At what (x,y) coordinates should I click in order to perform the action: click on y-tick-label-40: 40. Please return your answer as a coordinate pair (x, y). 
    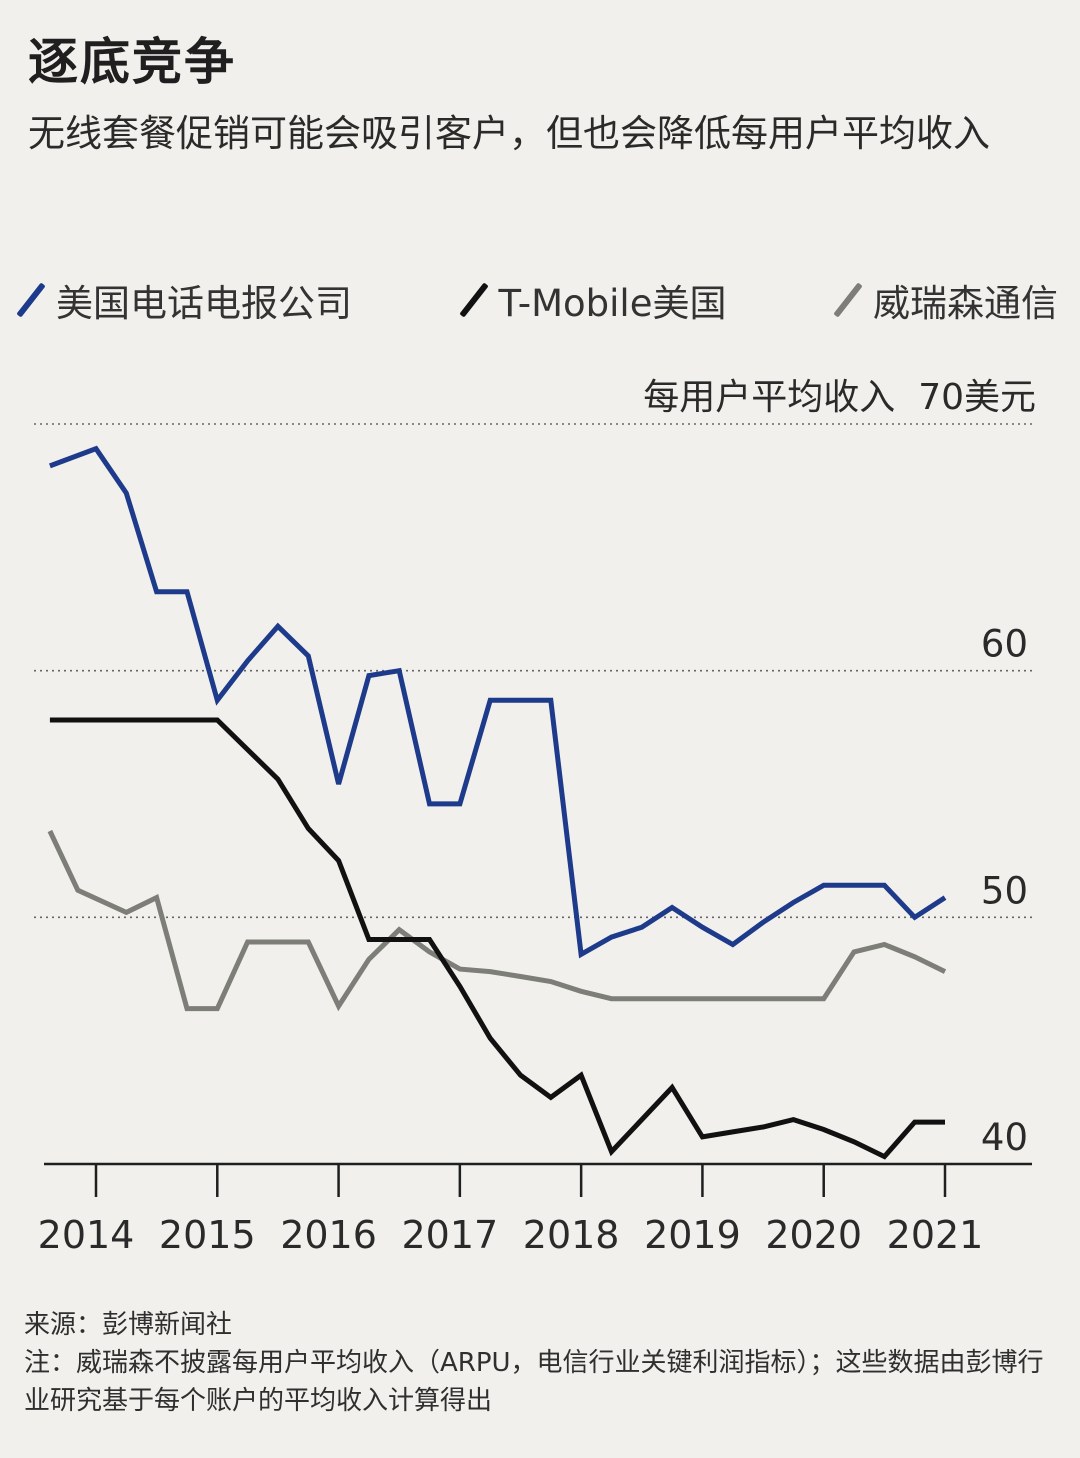
    Looking at the image, I should click on (1004, 1137).